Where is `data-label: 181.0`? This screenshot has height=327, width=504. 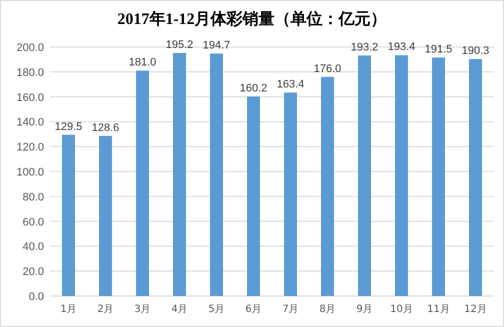
data-label: 181.0 is located at coordinates (142, 62).